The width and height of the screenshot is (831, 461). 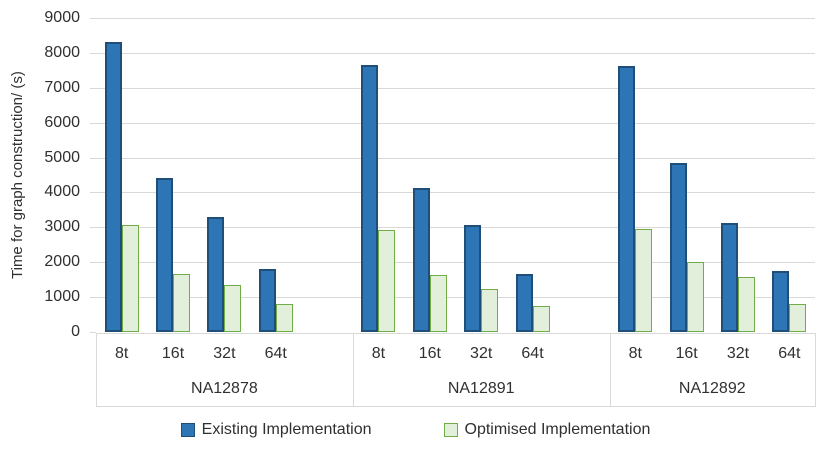 I want to click on y-tick-label: 3000, so click(x=62, y=227).